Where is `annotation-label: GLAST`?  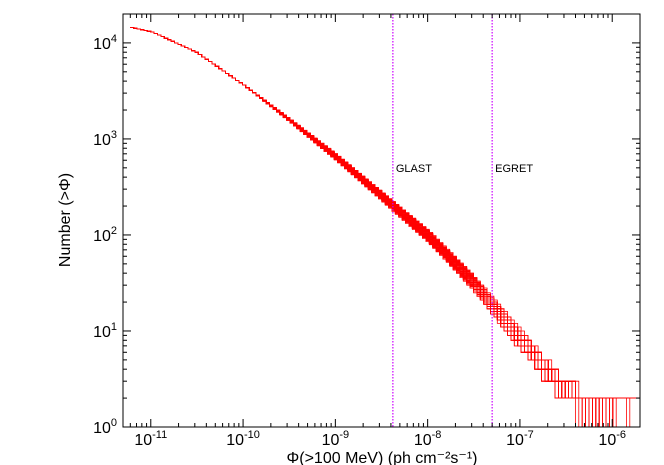
annotation-label: GLAST is located at coordinates (414, 169).